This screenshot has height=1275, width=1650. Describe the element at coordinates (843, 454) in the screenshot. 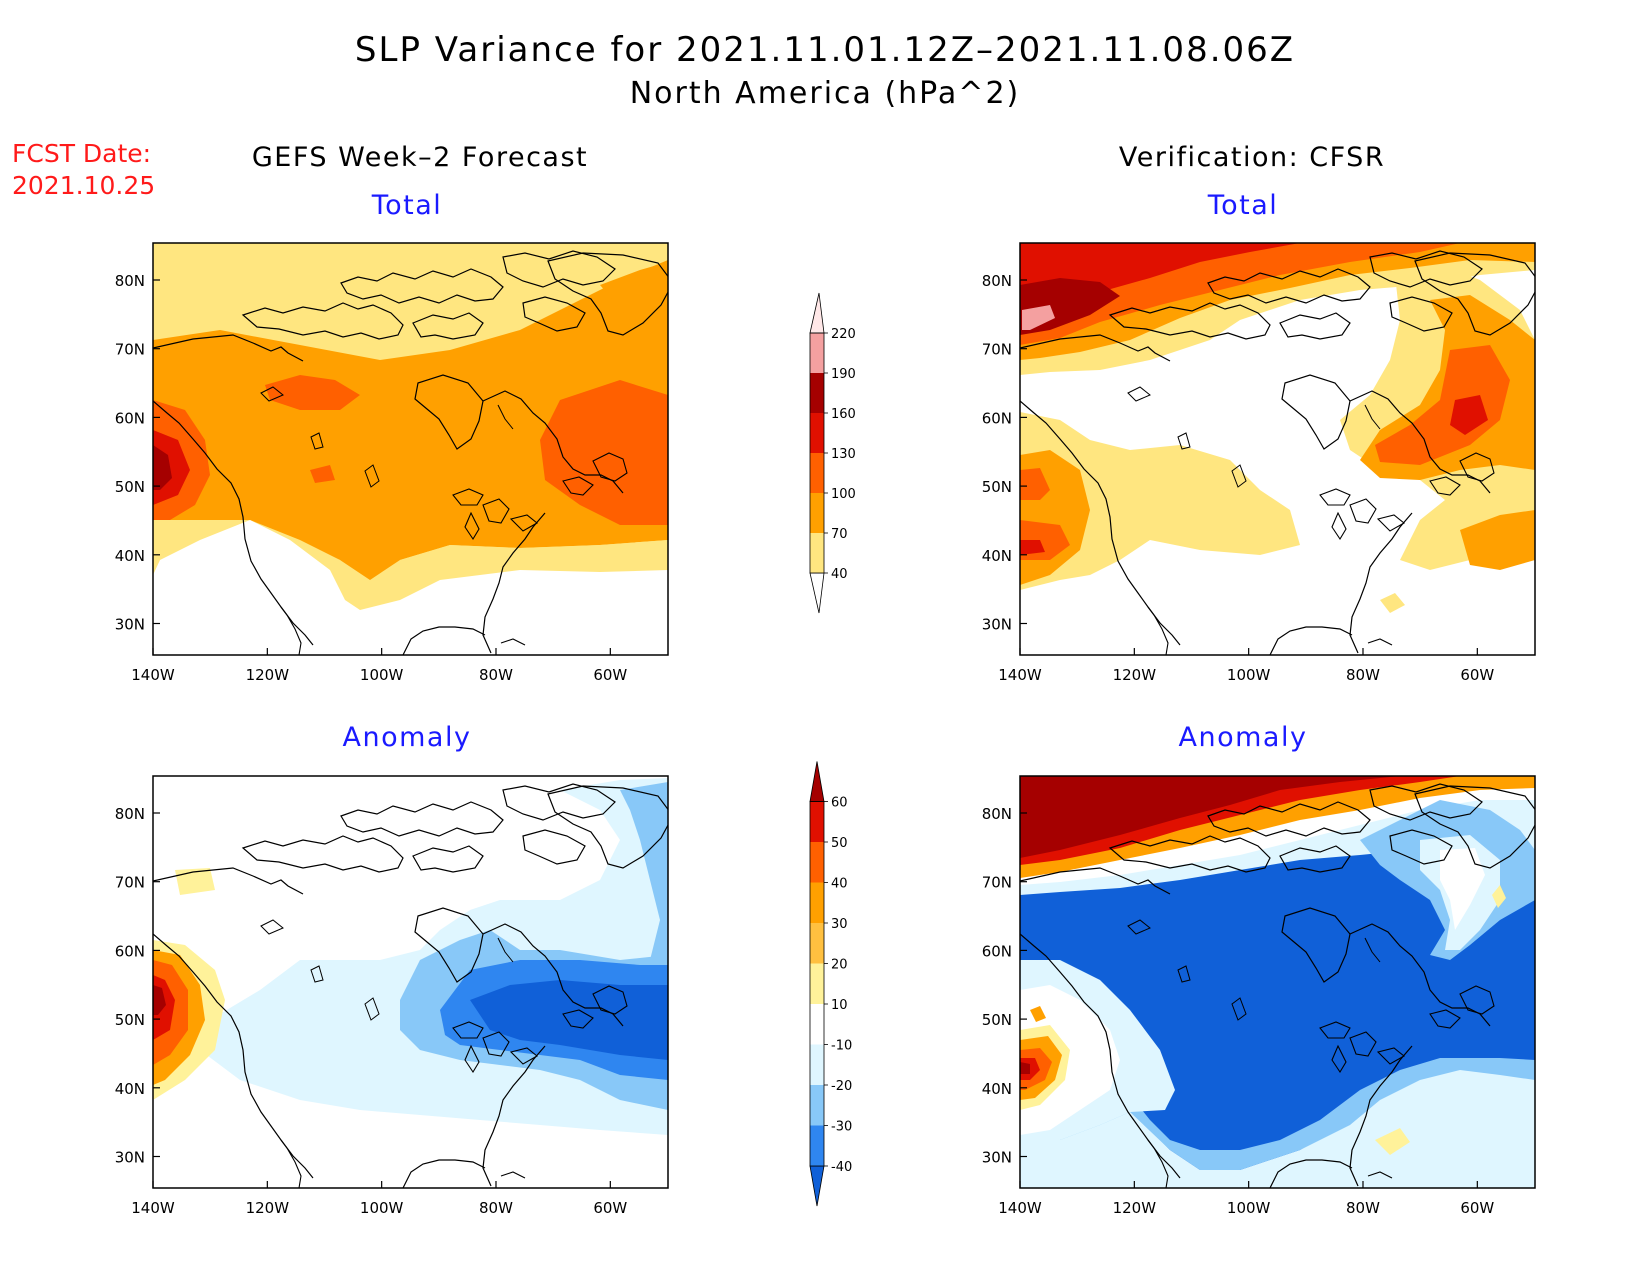

I see `colorbar-label: 130` at that location.